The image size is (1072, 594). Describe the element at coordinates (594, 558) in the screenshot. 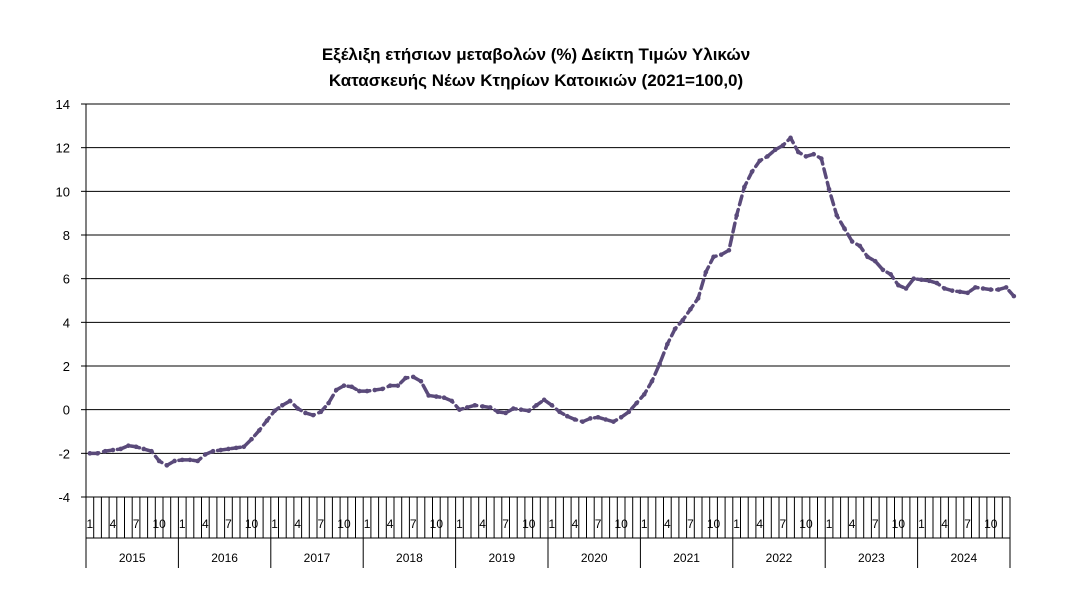

I see `year-label: 2020` at that location.